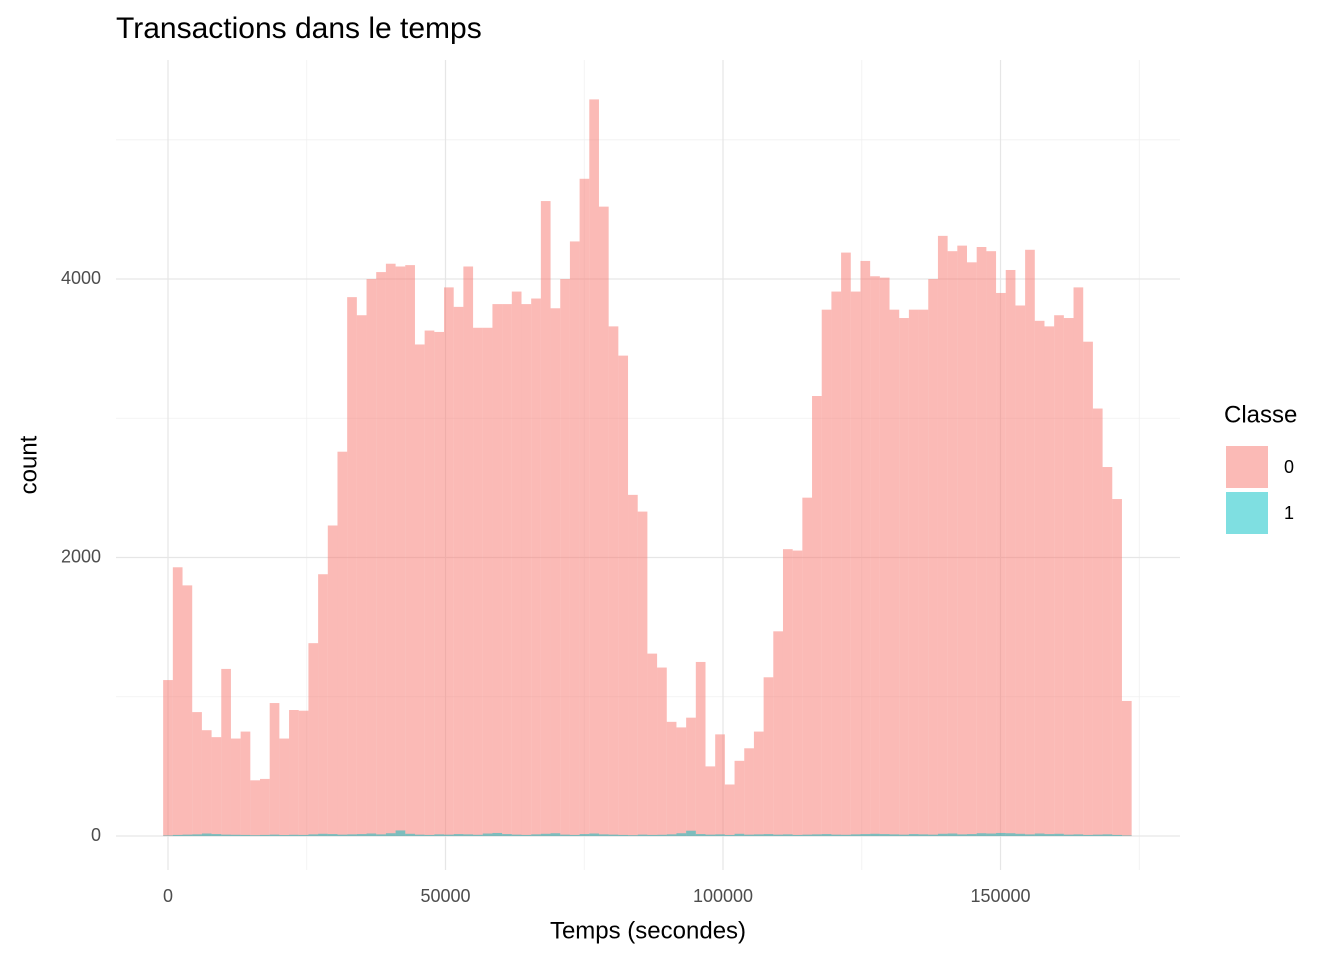 The image size is (1344, 960). What do you see at coordinates (96, 835) in the screenshot?
I see `y-tick-label: 0` at bounding box center [96, 835].